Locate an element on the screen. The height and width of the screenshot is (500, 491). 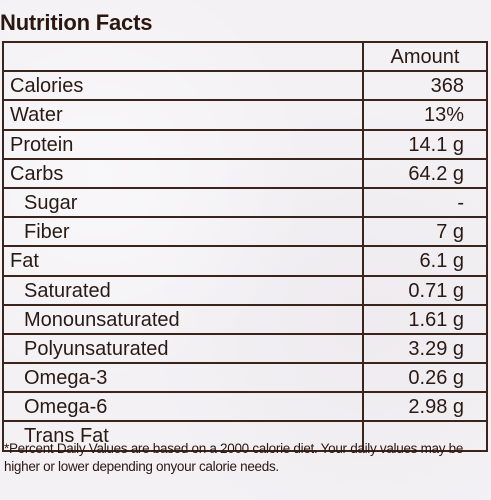
row-amount is located at coordinates (425, 437).